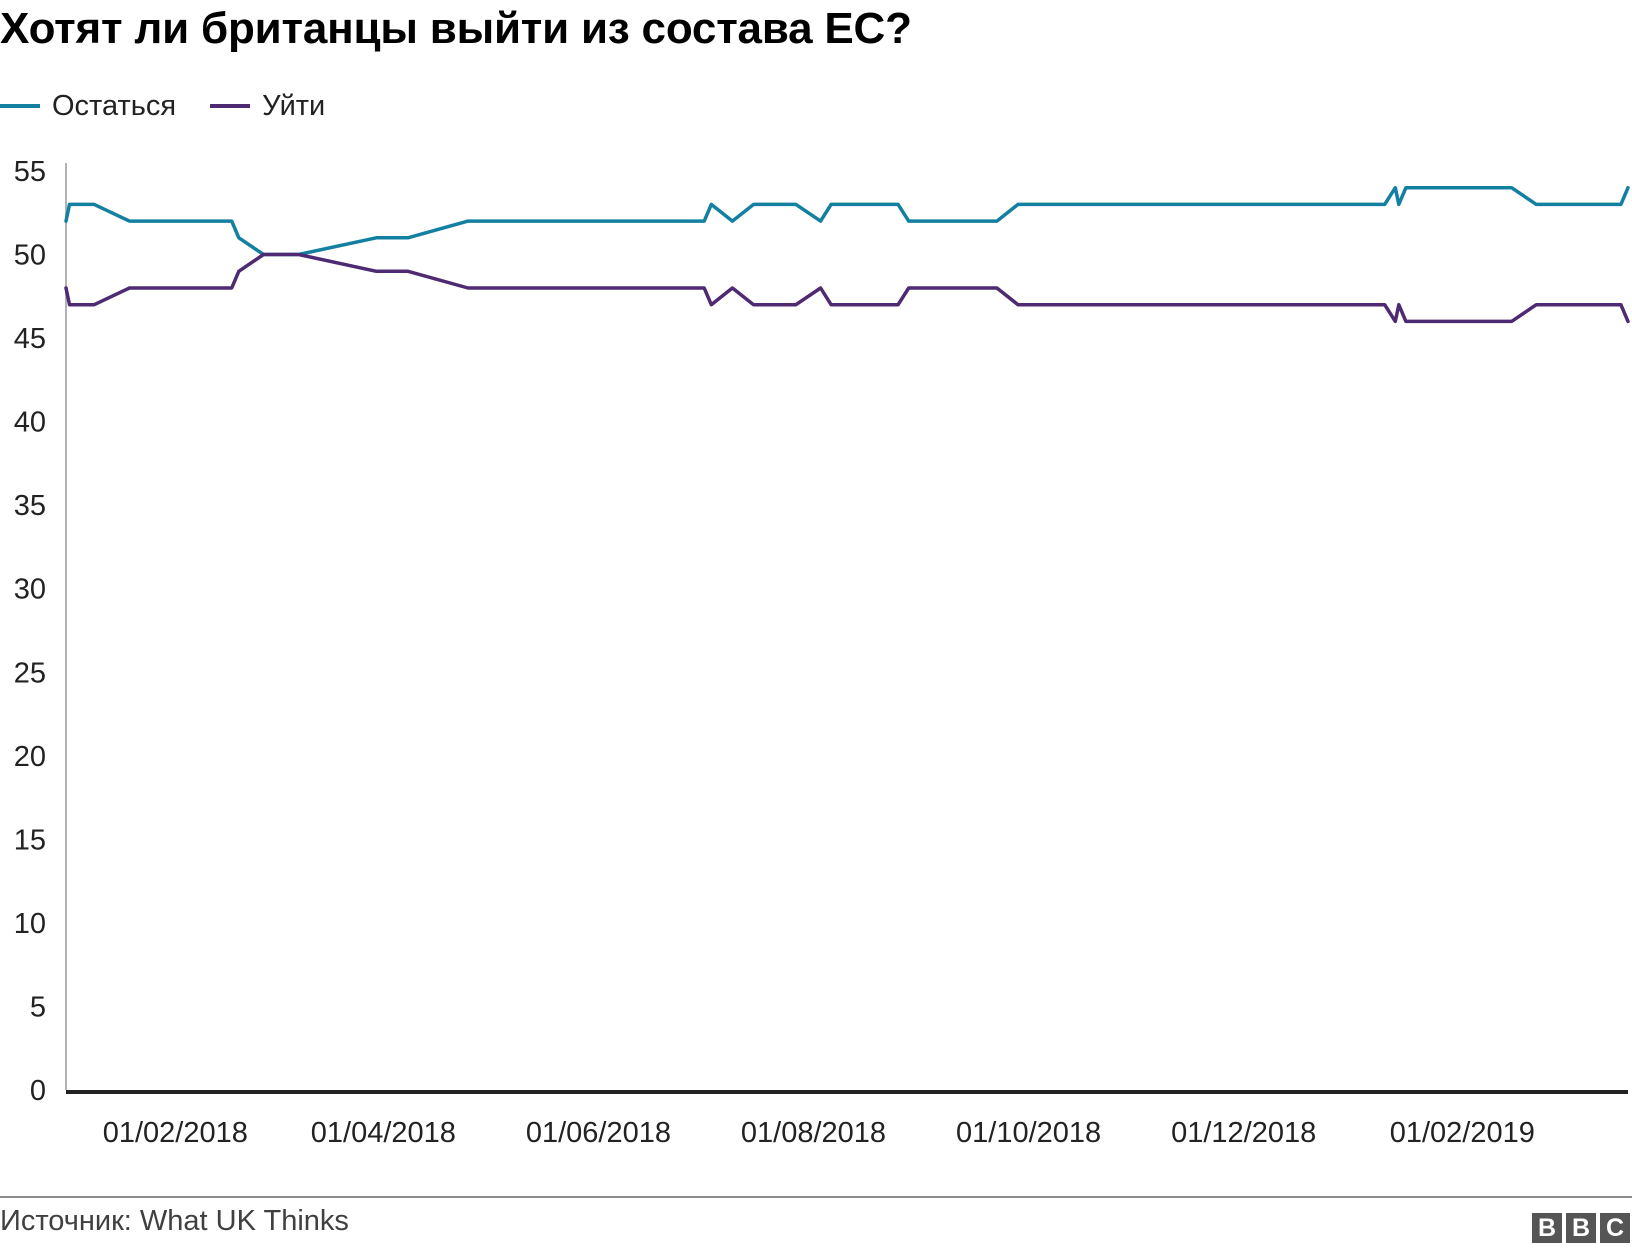  I want to click on legend: Остаться Уйти, so click(179, 106).